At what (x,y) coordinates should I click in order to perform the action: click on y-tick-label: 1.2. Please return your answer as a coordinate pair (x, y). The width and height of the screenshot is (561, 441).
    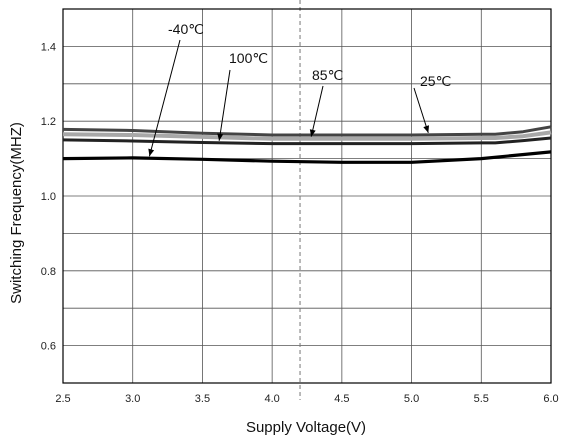
    Looking at the image, I should click on (48, 122).